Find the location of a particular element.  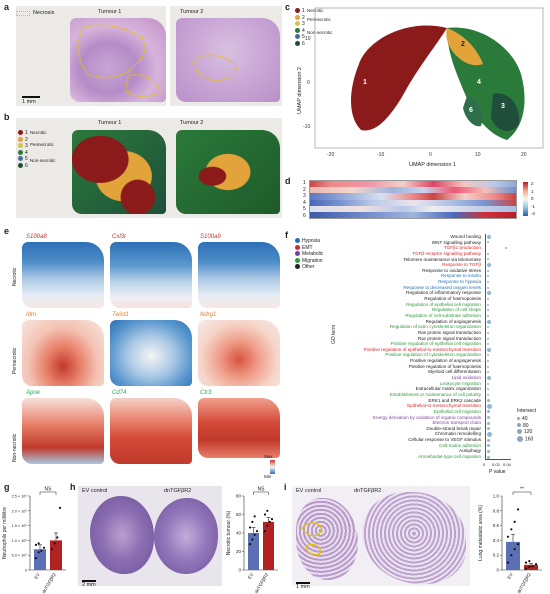

go-term: Regulation of cell shape is located at coordinates (456, 310).